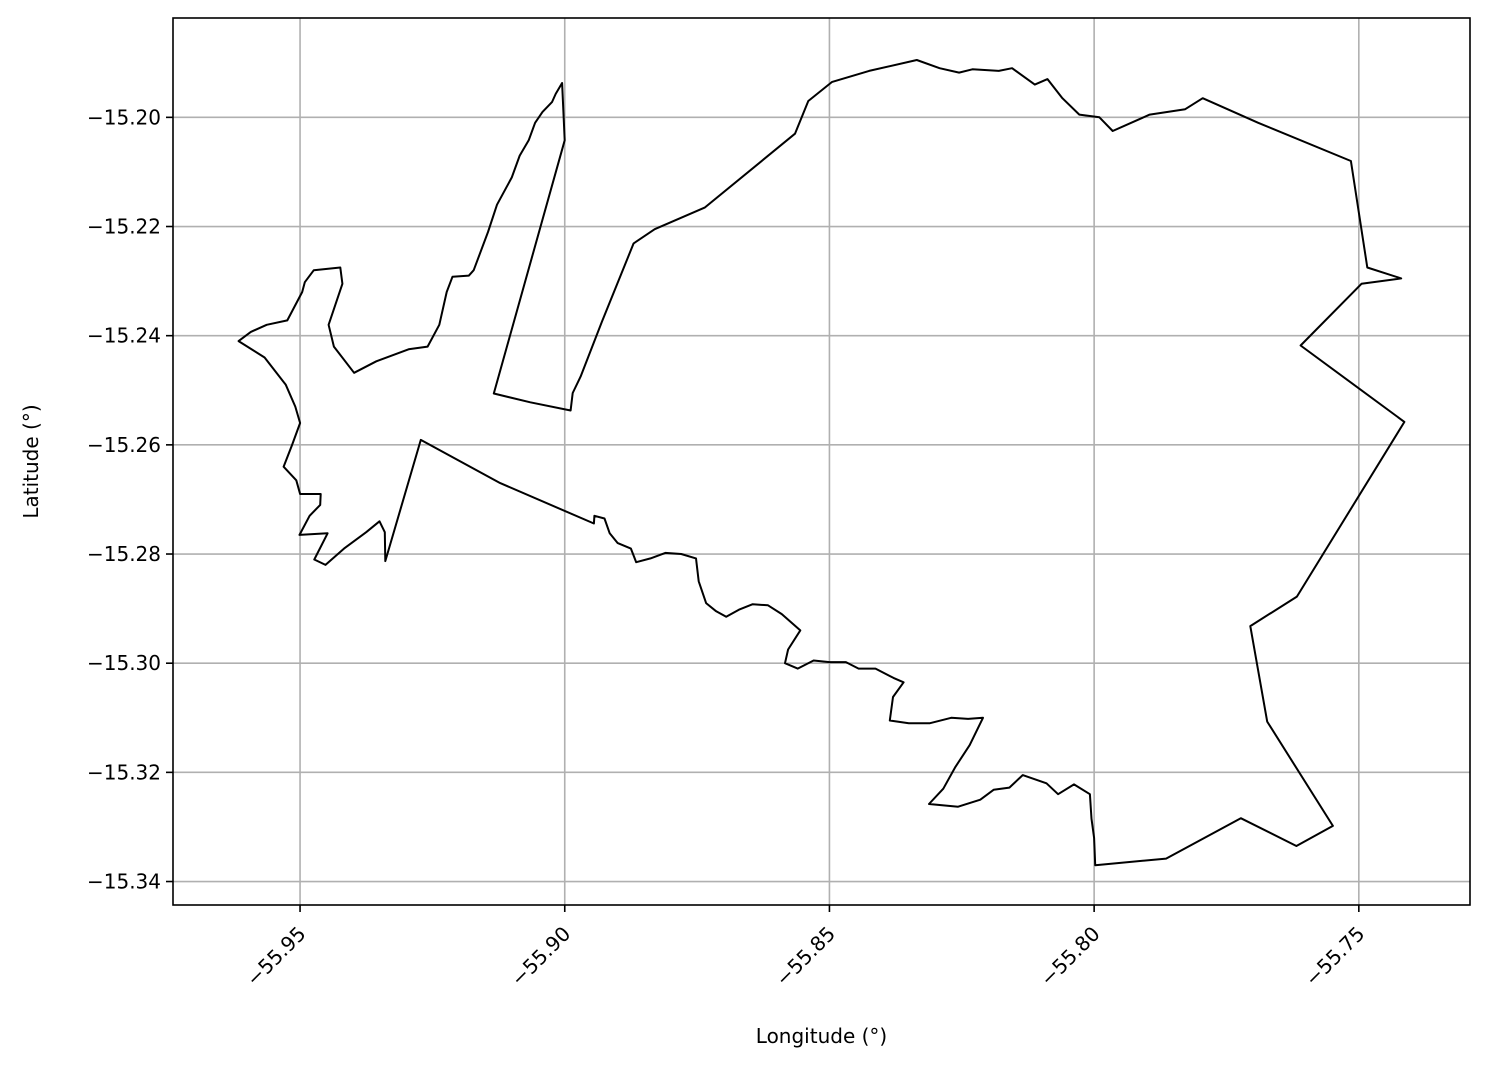 The image size is (1488, 1069). Describe the element at coordinates (124, 663) in the screenshot. I see `y-tick-label: −15.30` at that location.